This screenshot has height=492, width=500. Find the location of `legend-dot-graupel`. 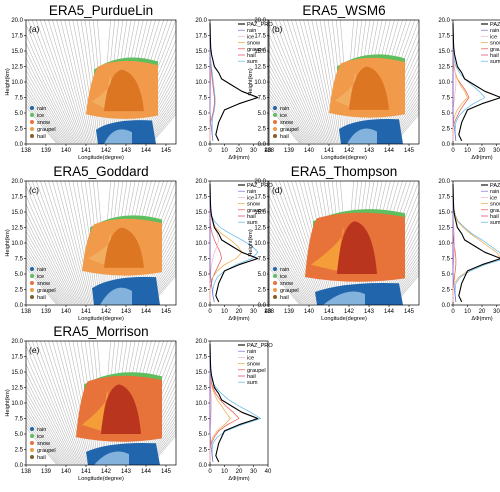

legend-dot-graupel is located at coordinates (275, 290).